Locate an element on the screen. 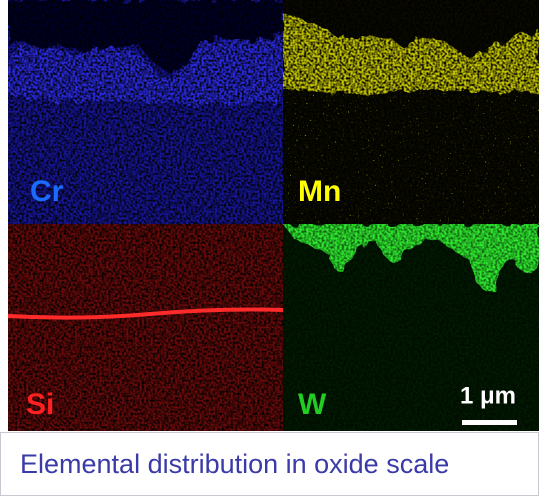  caption: Elemental distribution in oxide scale is located at coordinates (234, 464).